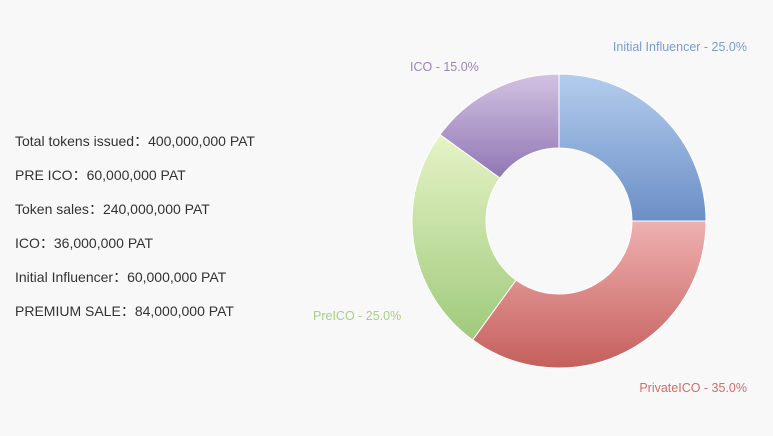 This screenshot has height=436, width=773. I want to click on slice-label: ICO - 15.0%, so click(444, 67).